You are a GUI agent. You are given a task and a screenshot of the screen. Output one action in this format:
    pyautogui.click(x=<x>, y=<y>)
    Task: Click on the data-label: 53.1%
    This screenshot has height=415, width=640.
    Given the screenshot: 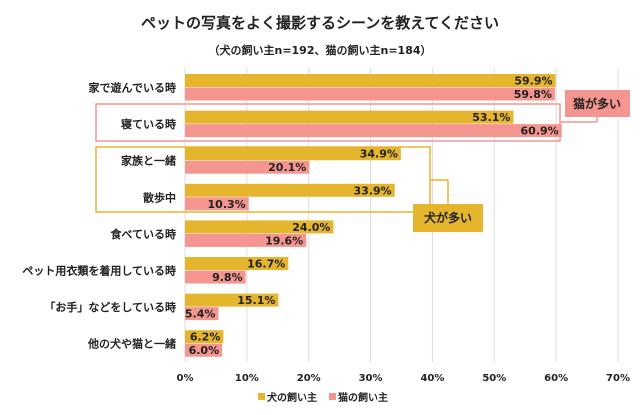 What is the action you would take?
    pyautogui.click(x=491, y=117)
    